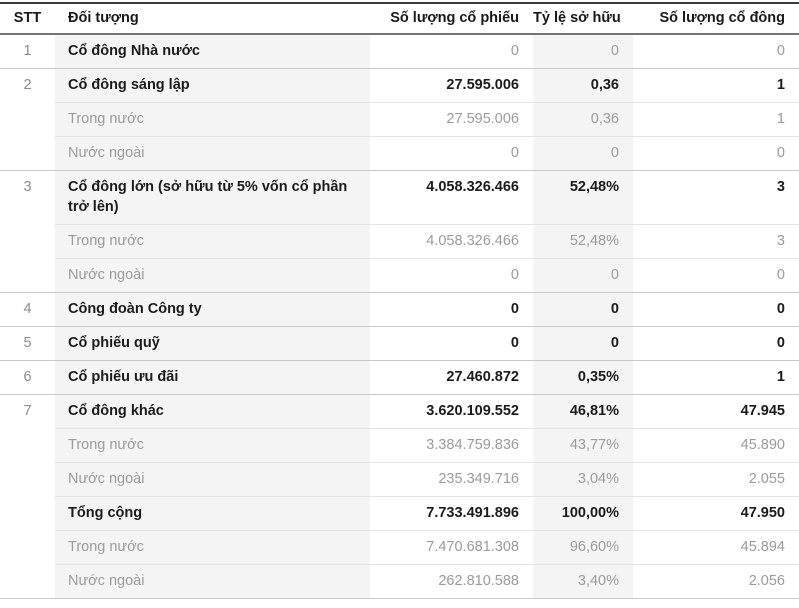  I want to click on cell-shares: 262.810.588, so click(451, 581).